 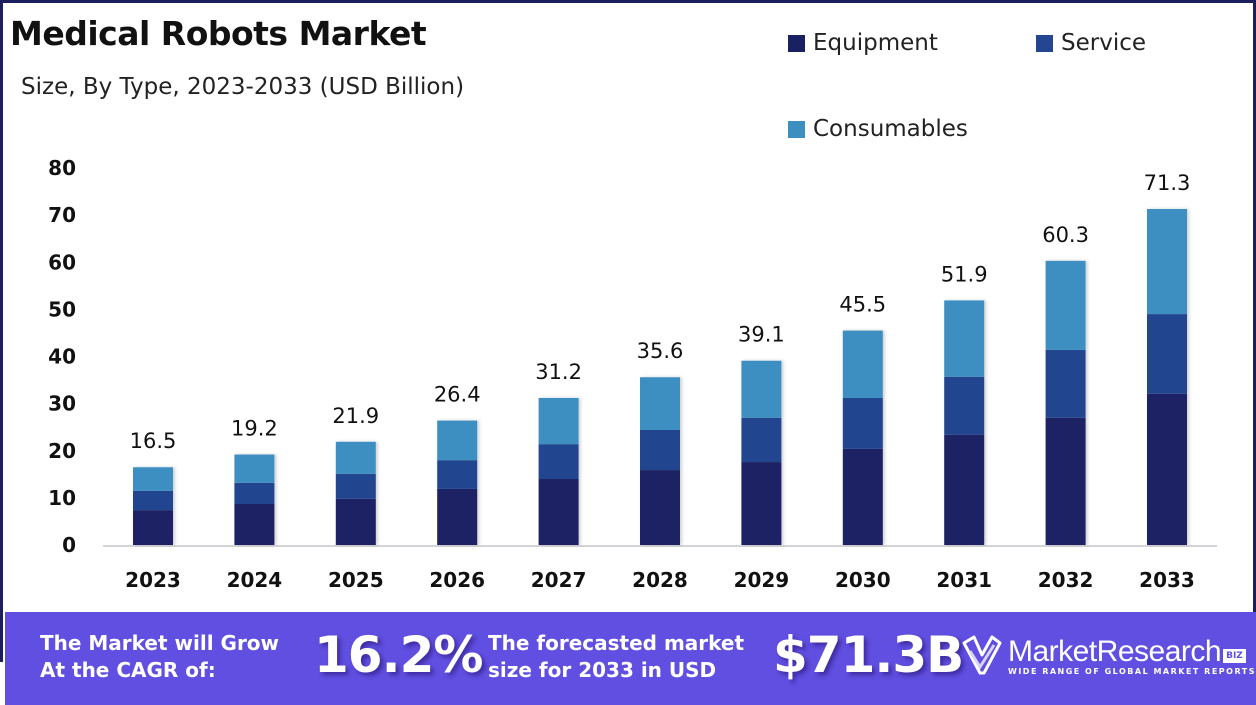 What do you see at coordinates (616, 643) in the screenshot?
I see `forecast-caption-line1: The forecasted market` at bounding box center [616, 643].